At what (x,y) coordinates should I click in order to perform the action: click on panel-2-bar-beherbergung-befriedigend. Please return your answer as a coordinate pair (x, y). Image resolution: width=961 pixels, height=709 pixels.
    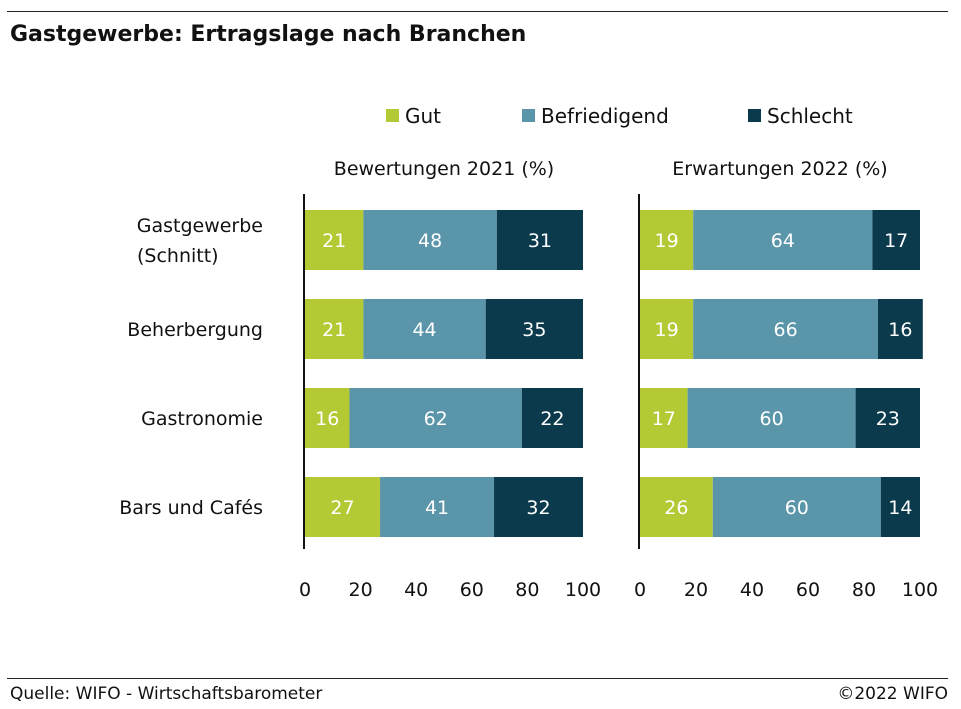
    Looking at the image, I should click on (785, 329).